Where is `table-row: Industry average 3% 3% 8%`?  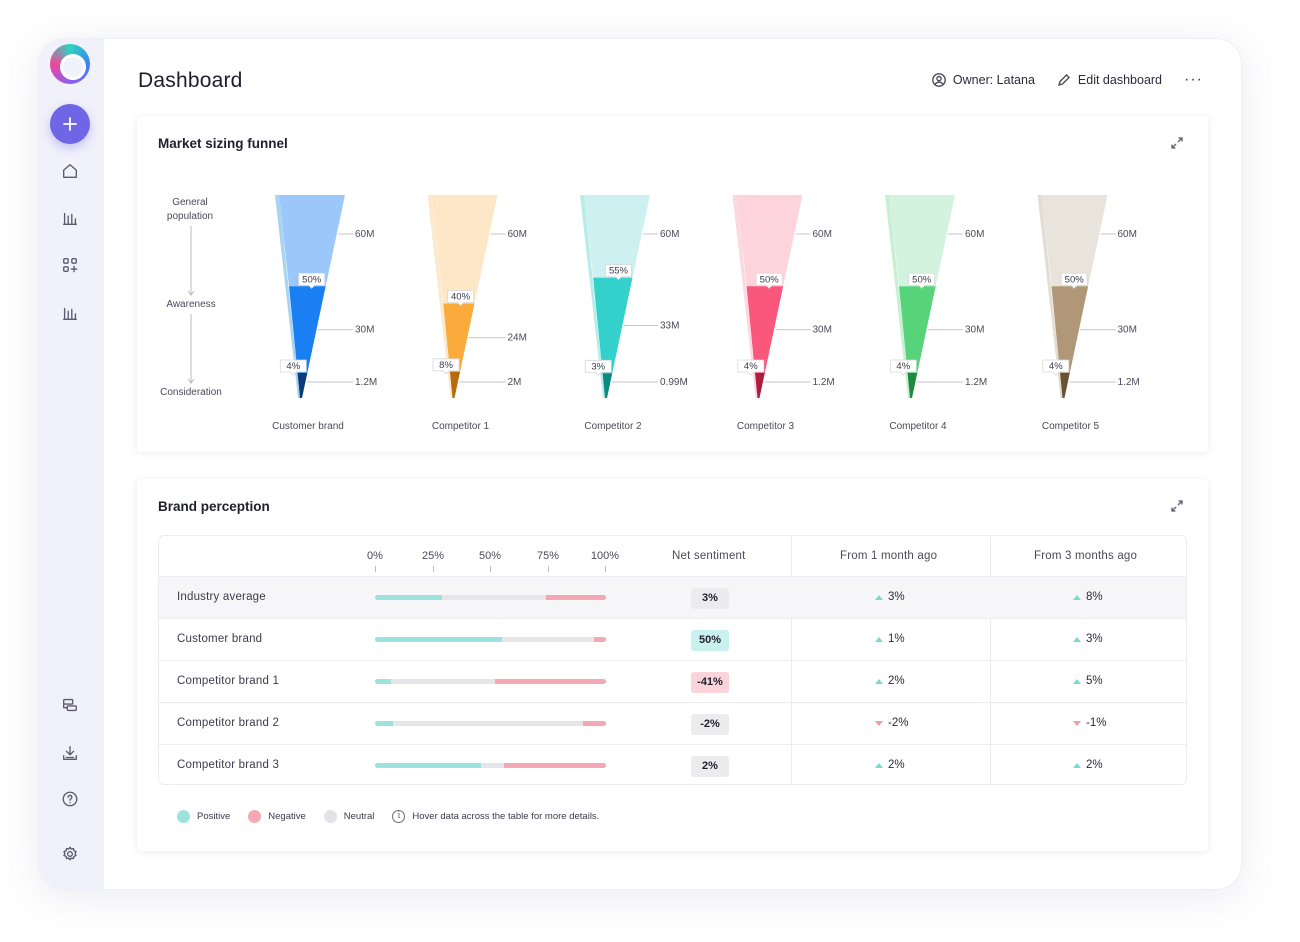 table-row: Industry average 3% 3% 8% is located at coordinates (672, 597).